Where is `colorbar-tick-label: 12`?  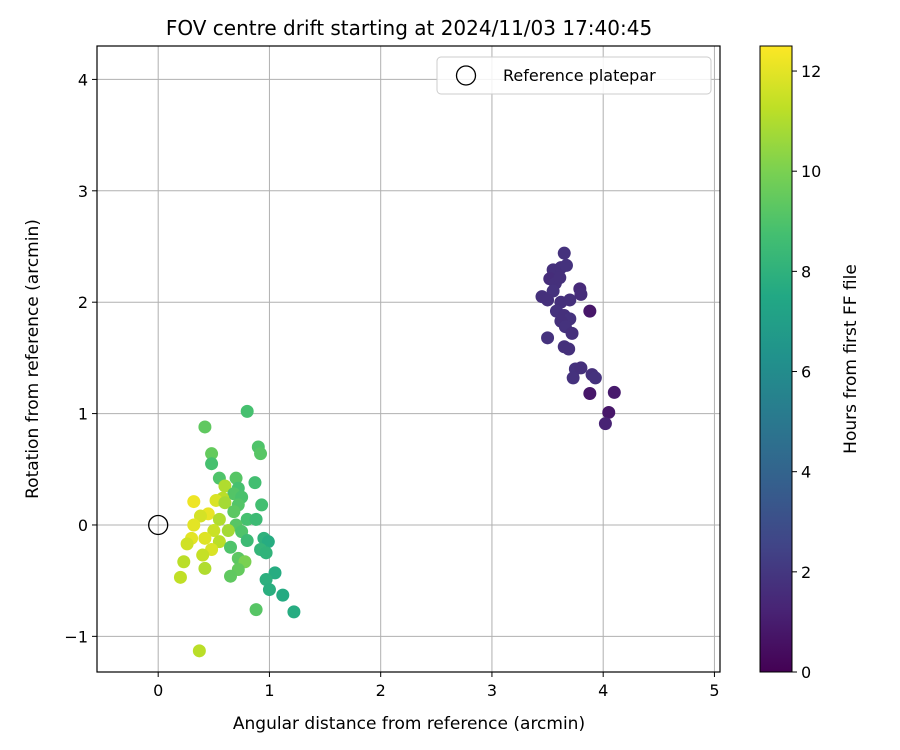 colorbar-tick-label: 12 is located at coordinates (811, 71).